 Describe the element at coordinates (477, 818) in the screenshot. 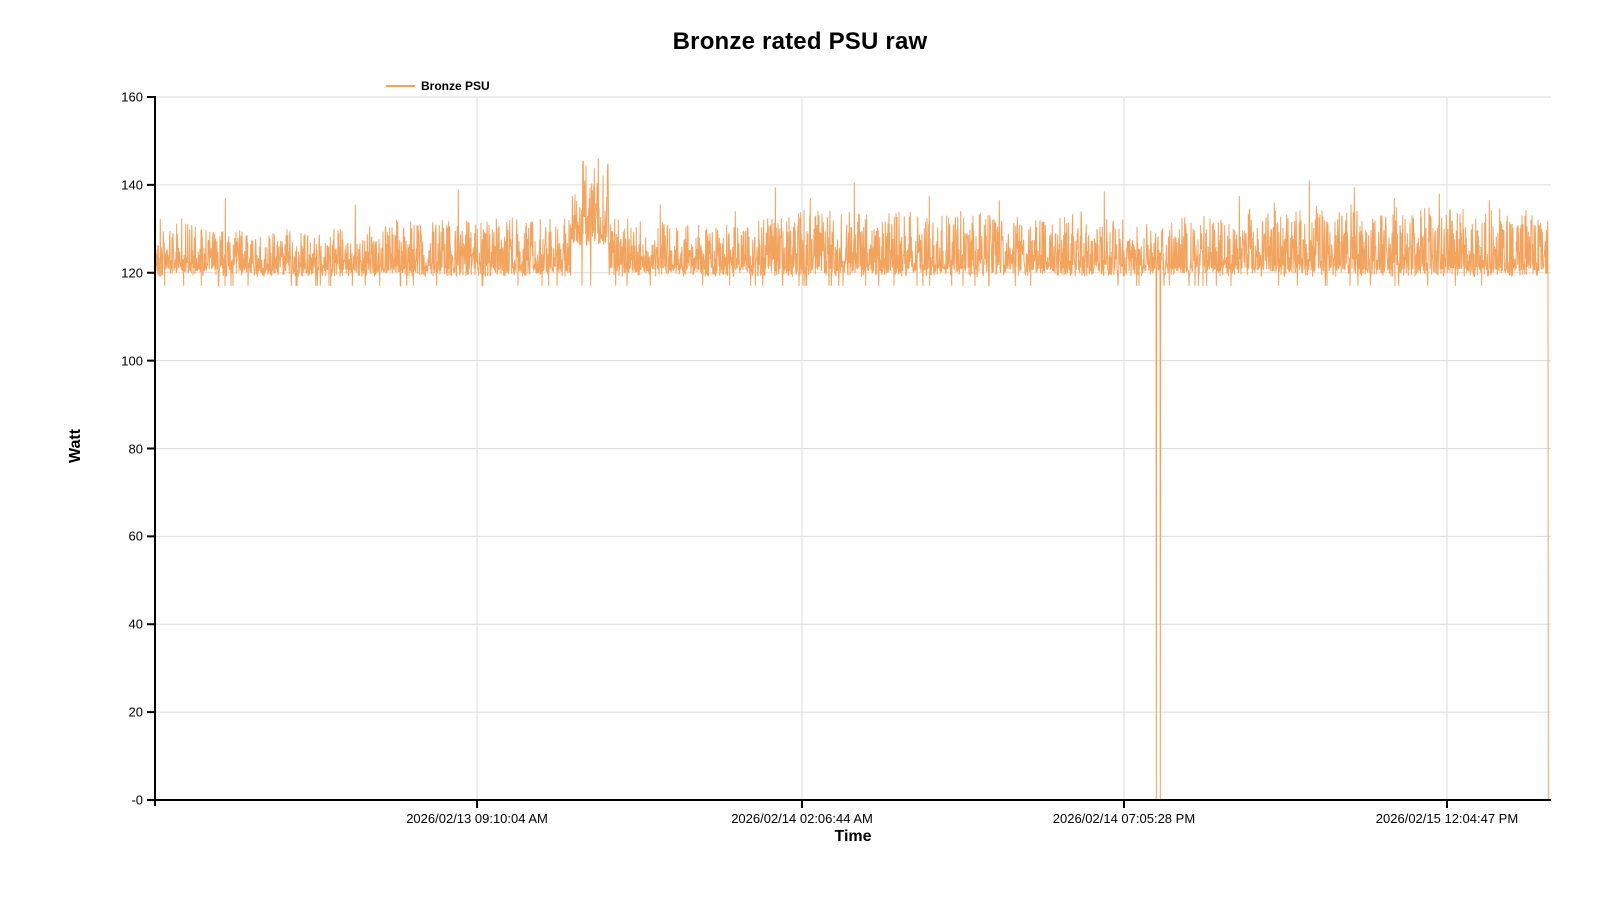

I see `x-tick-label: 2026/02/13 09:10:04 AM` at that location.